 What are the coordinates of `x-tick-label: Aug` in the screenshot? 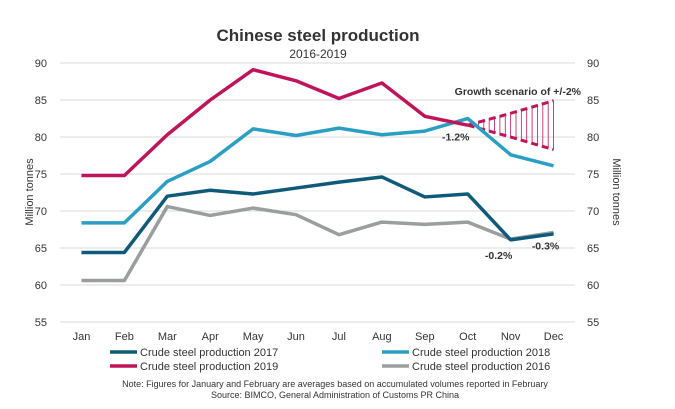 It's located at (382, 337).